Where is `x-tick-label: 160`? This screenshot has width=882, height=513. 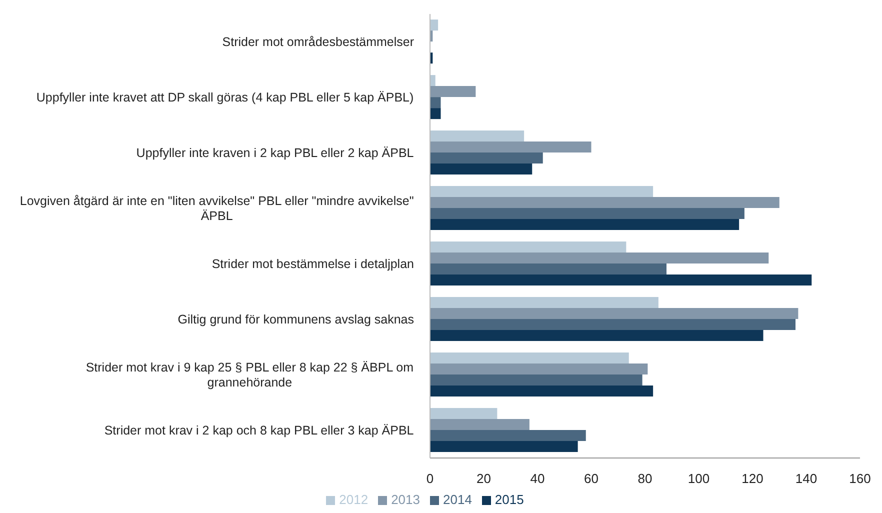
x-tick-label: 160 is located at coordinates (860, 478).